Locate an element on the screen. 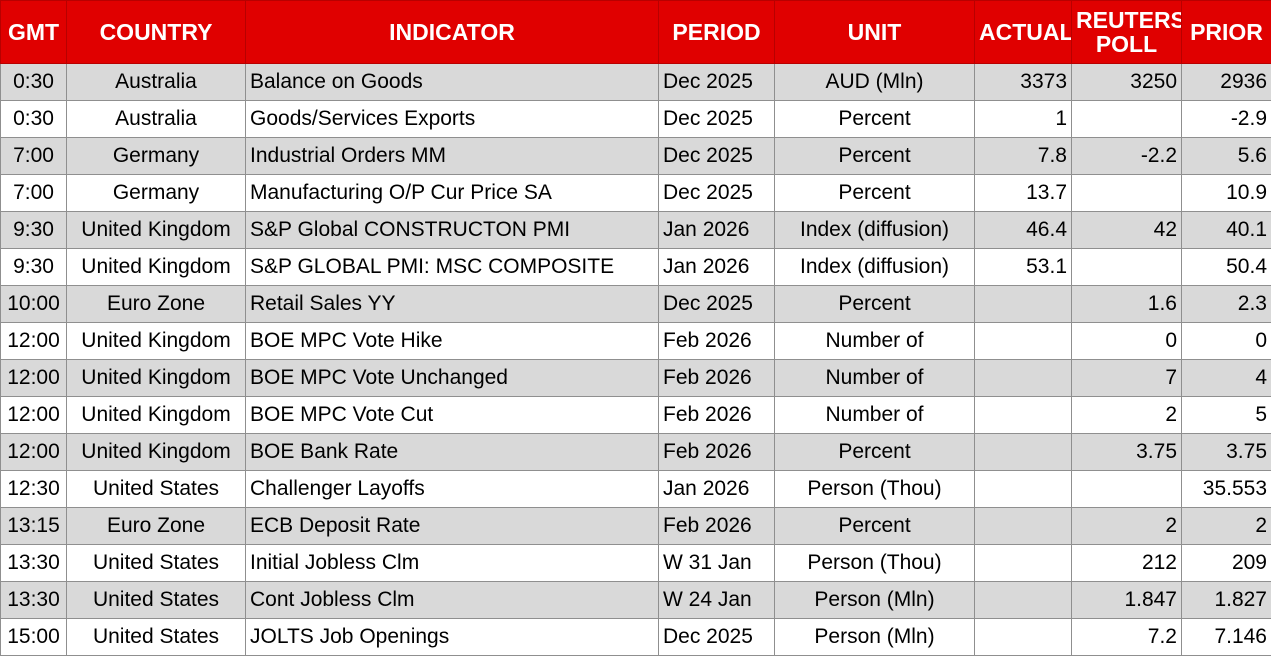 The width and height of the screenshot is (1271, 656). prior-cell: 2.3 is located at coordinates (1226, 304).